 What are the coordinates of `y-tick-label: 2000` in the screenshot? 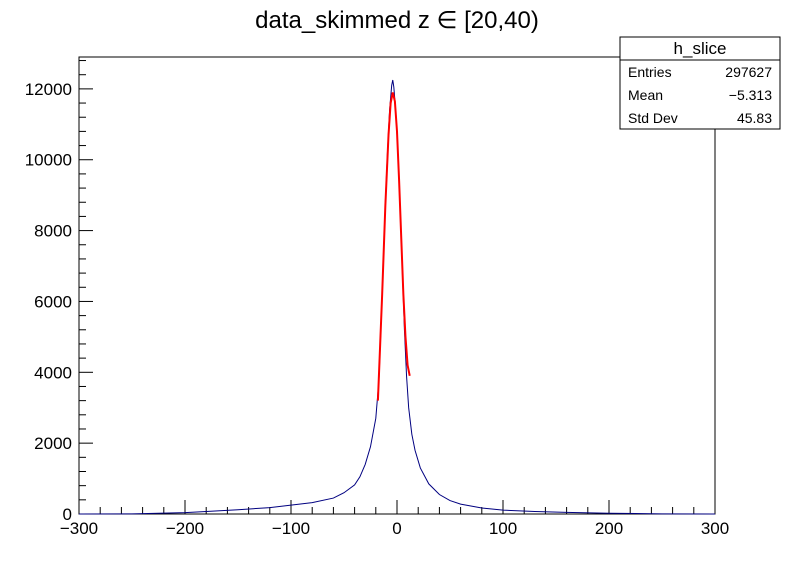 It's located at (53, 443).